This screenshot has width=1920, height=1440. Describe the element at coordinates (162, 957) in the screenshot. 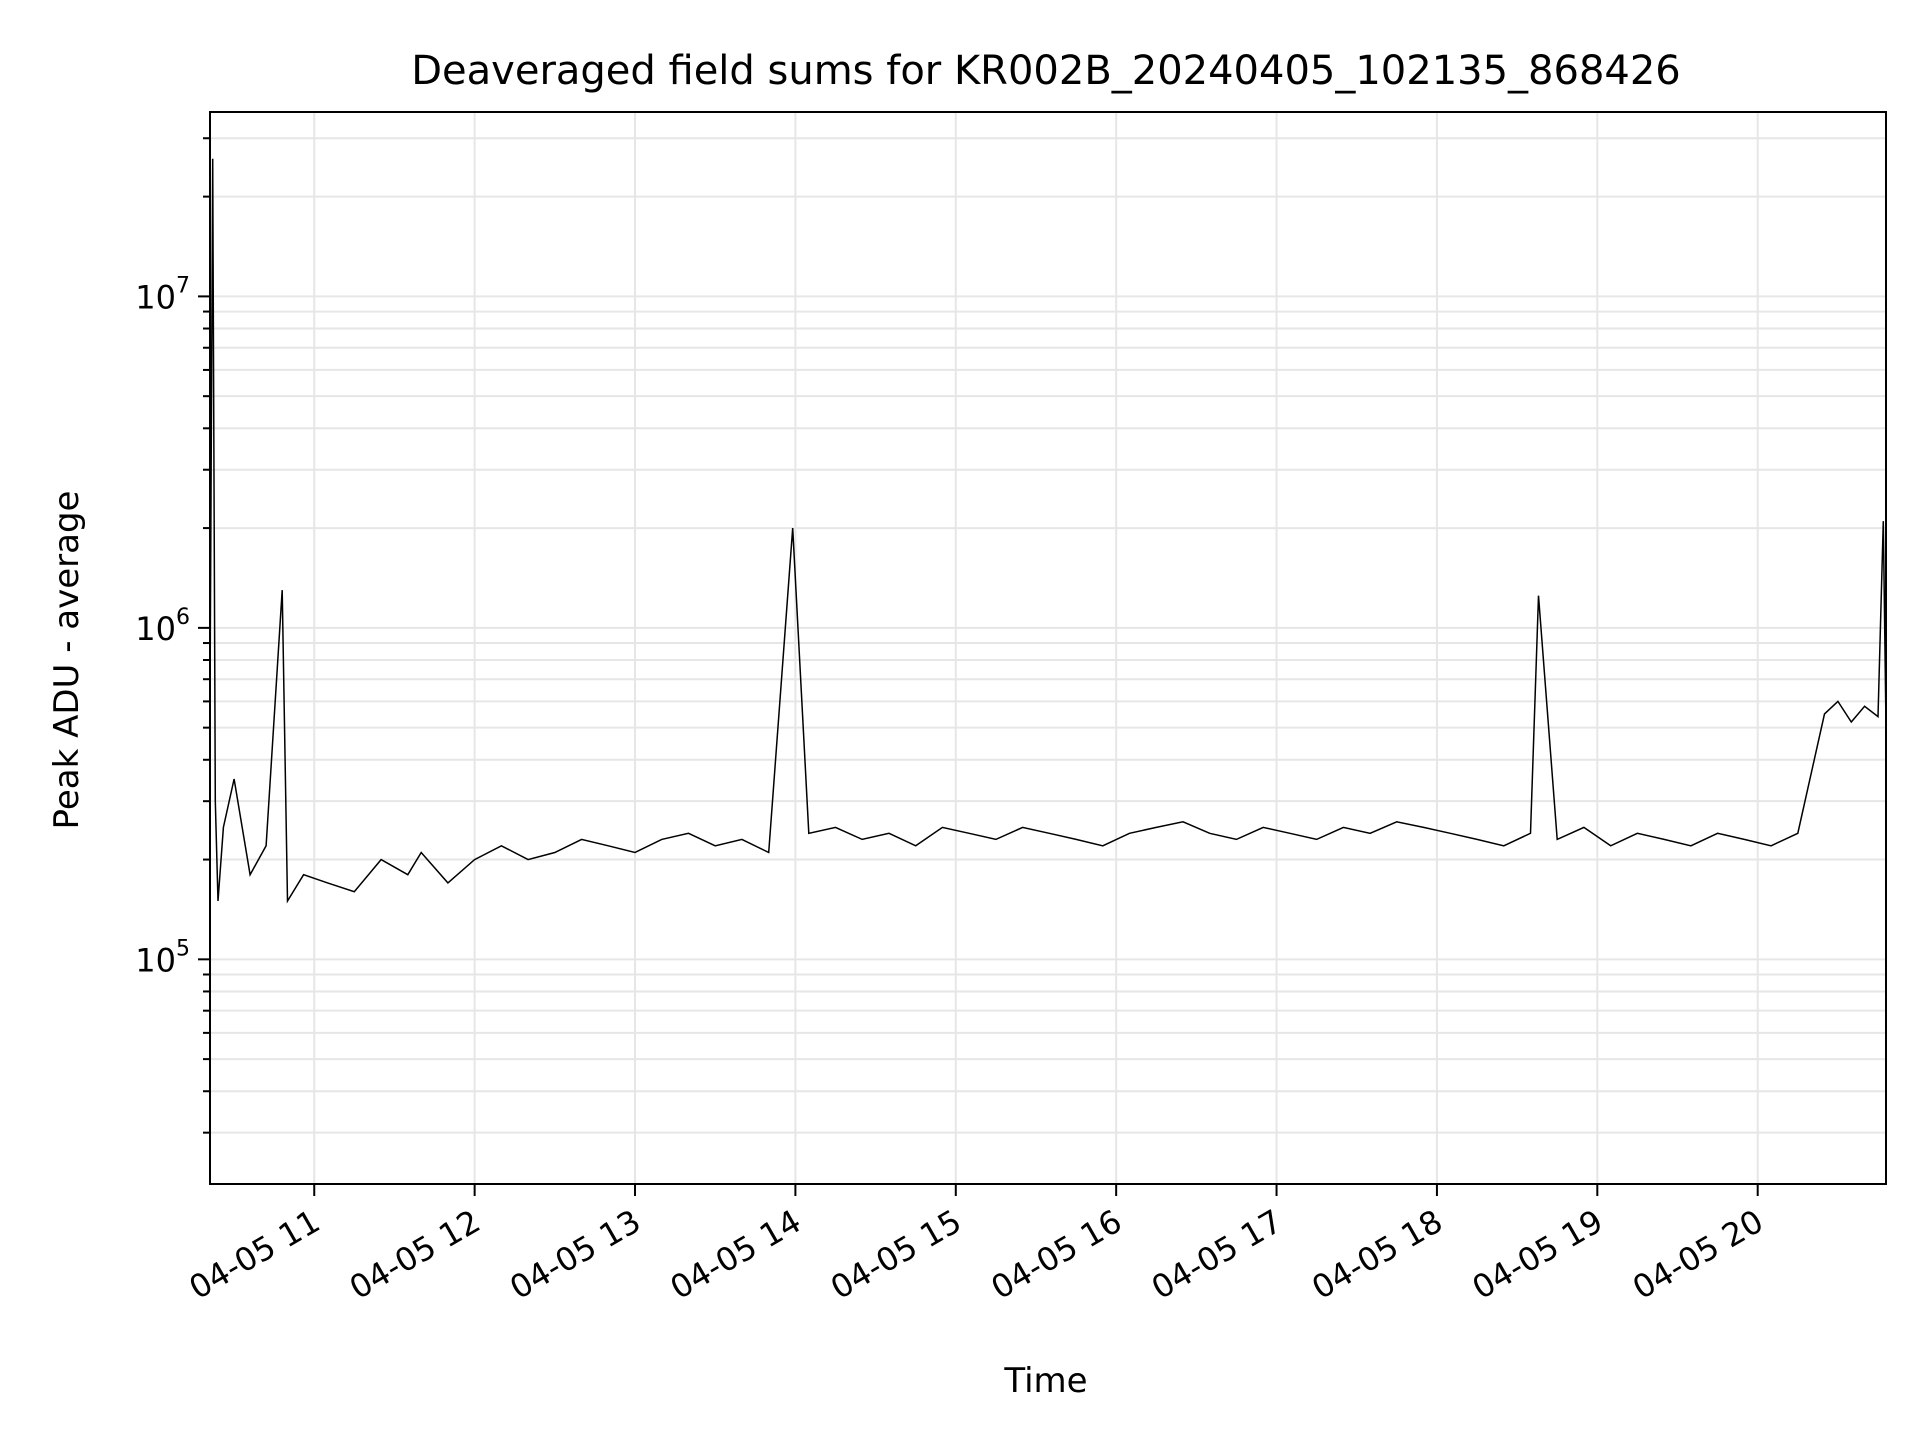

I see `y-tick-label: 10⁵` at that location.